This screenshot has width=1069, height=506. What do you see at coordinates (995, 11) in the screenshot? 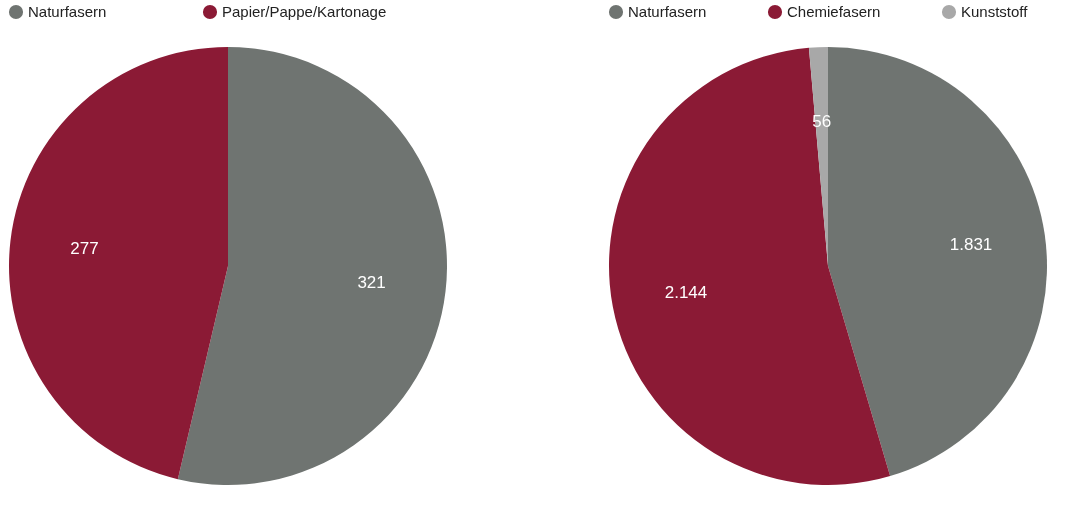
I see `legend-label: Kunststoff` at bounding box center [995, 11].